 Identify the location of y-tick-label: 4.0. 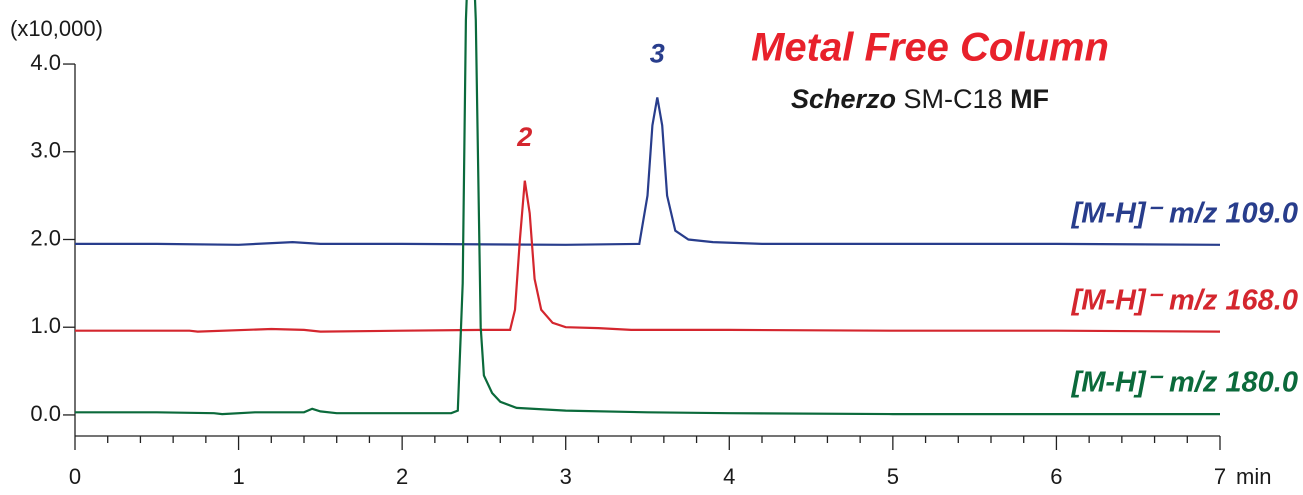
(45, 62).